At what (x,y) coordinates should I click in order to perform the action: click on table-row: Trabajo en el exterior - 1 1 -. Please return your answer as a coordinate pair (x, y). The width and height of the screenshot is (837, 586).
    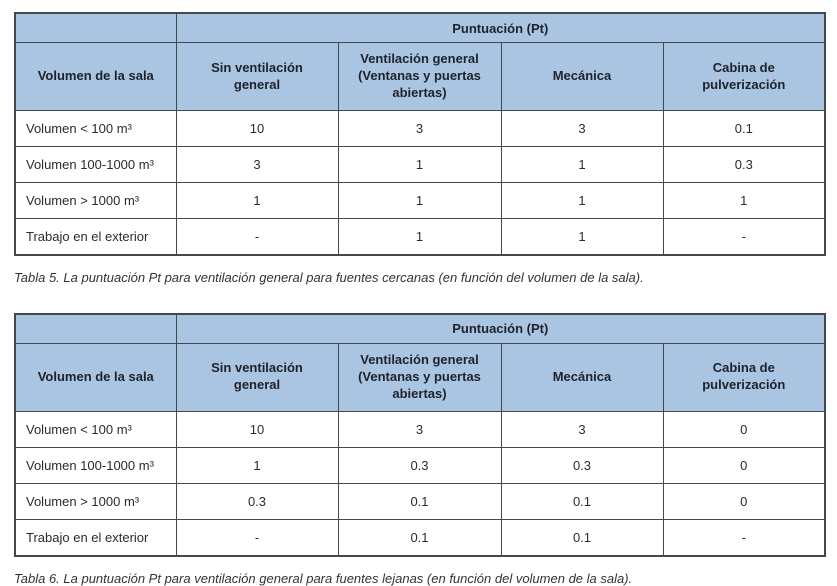
    Looking at the image, I should click on (420, 237).